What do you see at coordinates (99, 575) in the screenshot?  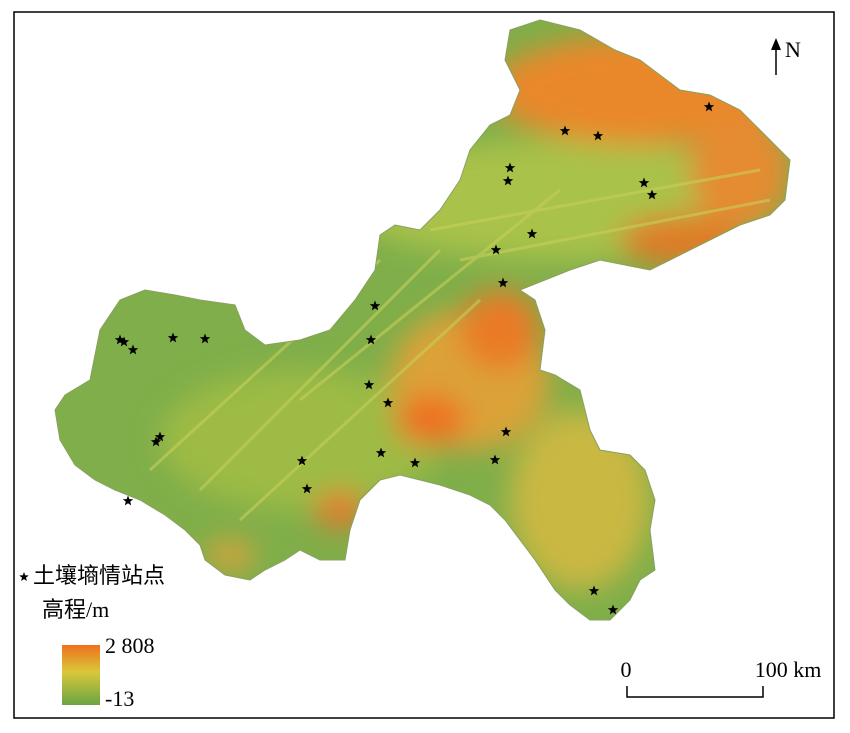 I see `legend-station-label: 土壤墒情站点` at bounding box center [99, 575].